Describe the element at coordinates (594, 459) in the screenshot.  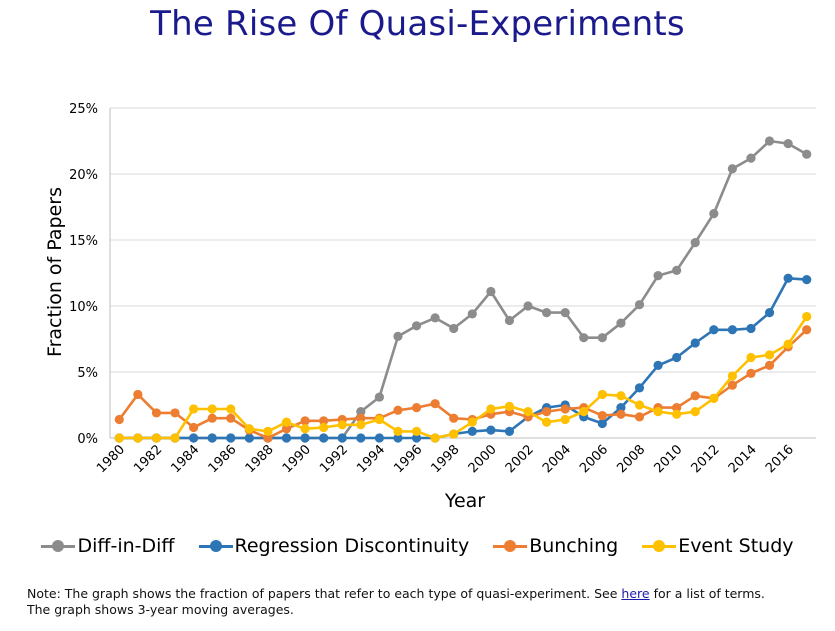
I see `x-tick-label: 2006` at that location.